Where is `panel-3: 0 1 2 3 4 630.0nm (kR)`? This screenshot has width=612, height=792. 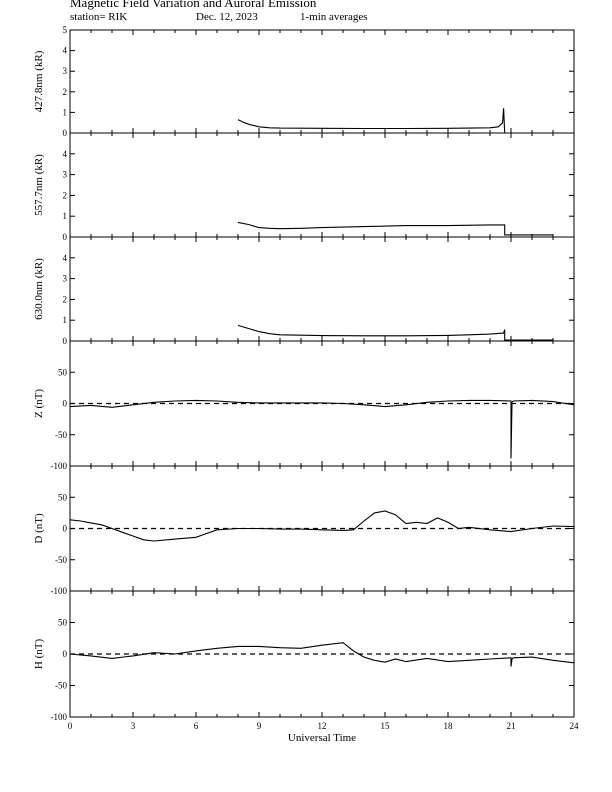 panel-3: 0 1 2 3 4 630.0nm (kR) is located at coordinates (304, 291).